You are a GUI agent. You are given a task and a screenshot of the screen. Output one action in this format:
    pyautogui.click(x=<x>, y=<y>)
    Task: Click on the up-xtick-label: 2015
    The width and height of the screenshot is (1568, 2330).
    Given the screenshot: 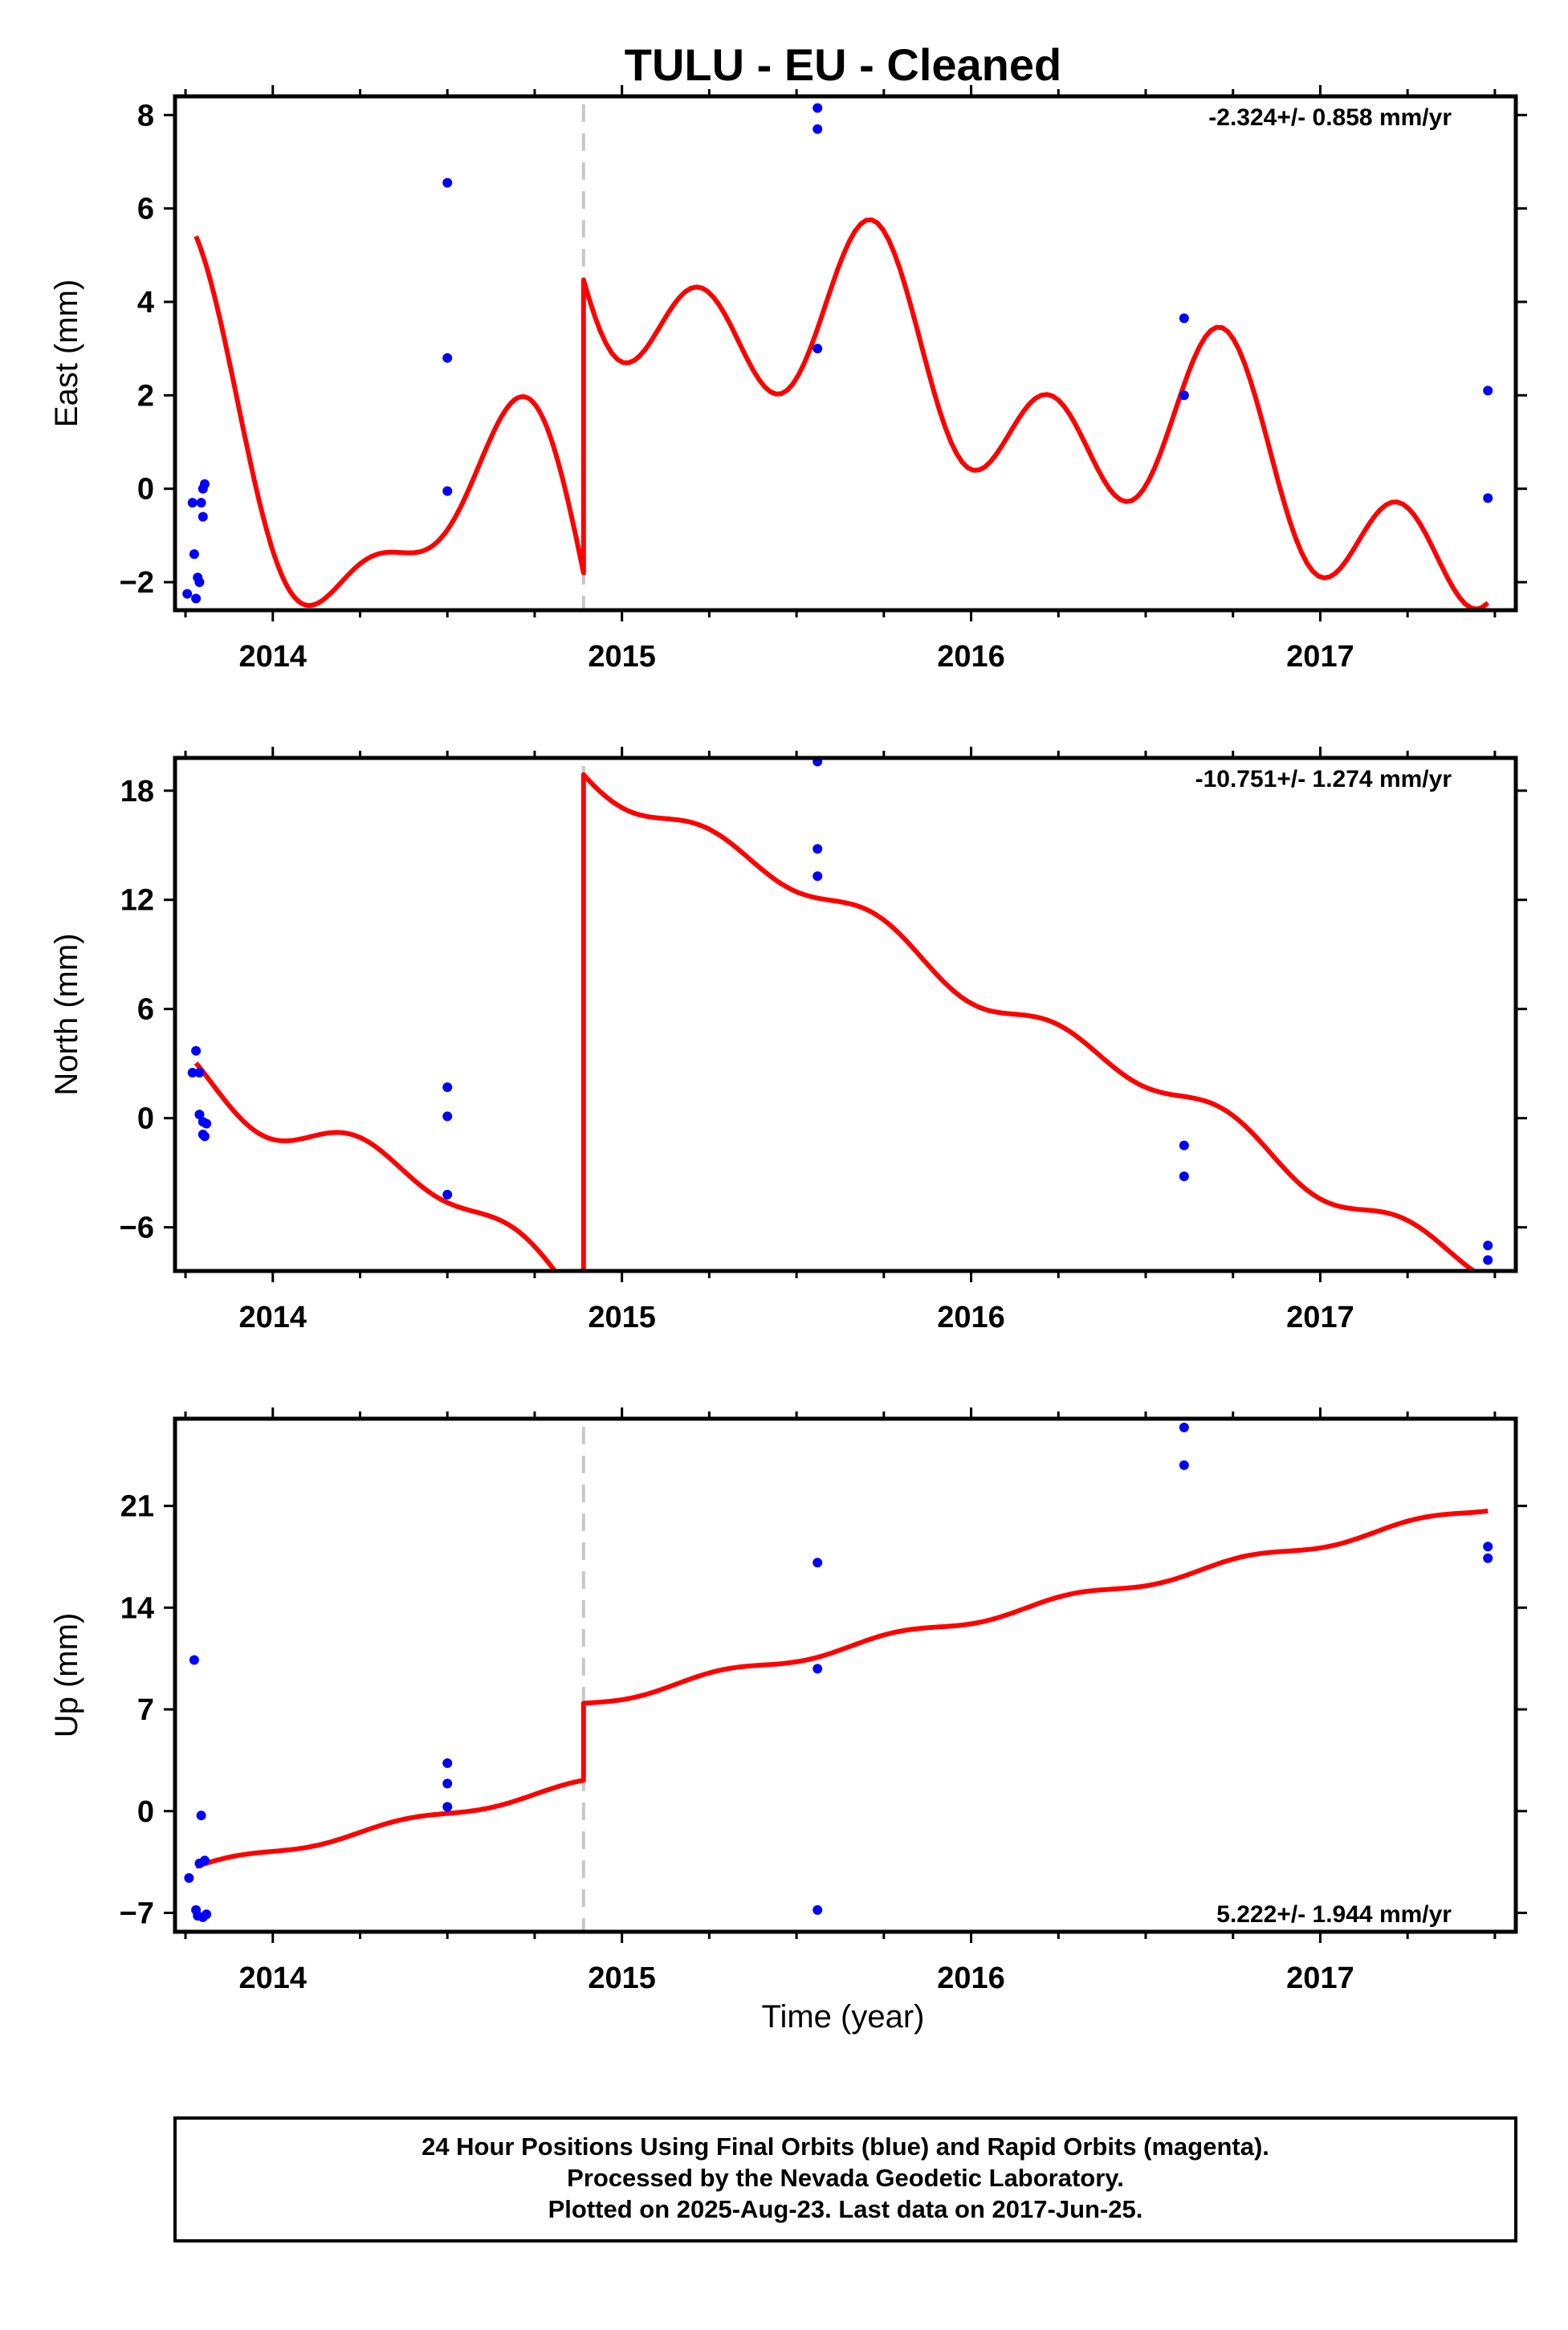 What is the action you would take?
    pyautogui.click(x=622, y=1978)
    